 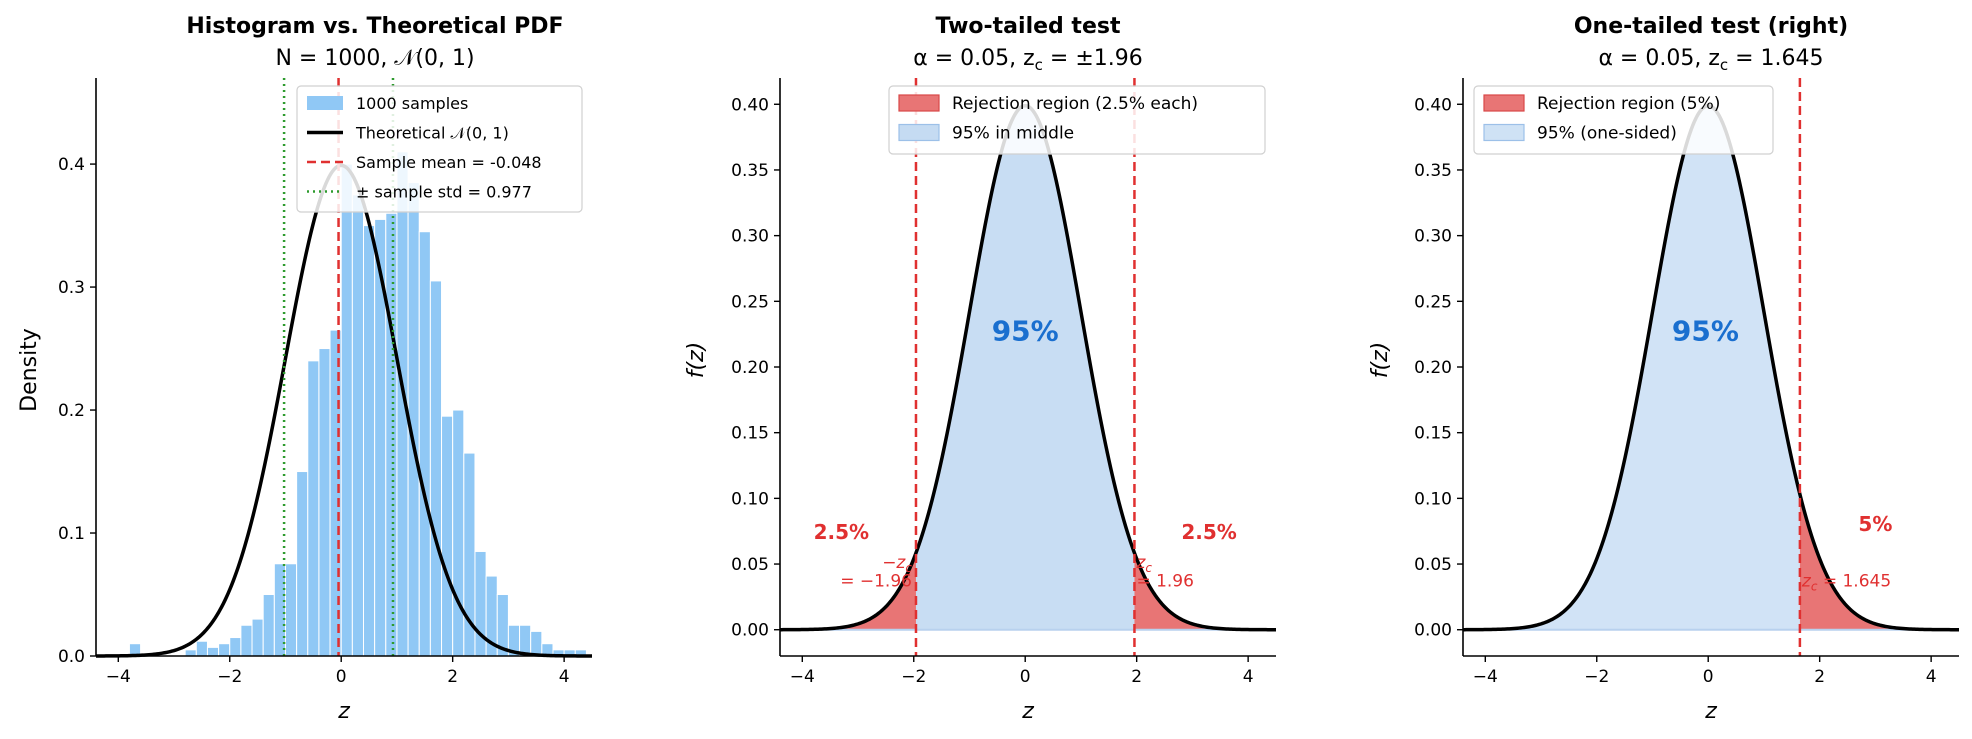 I want to click on legend-label: ± sample std = 0.977, so click(x=444, y=192).